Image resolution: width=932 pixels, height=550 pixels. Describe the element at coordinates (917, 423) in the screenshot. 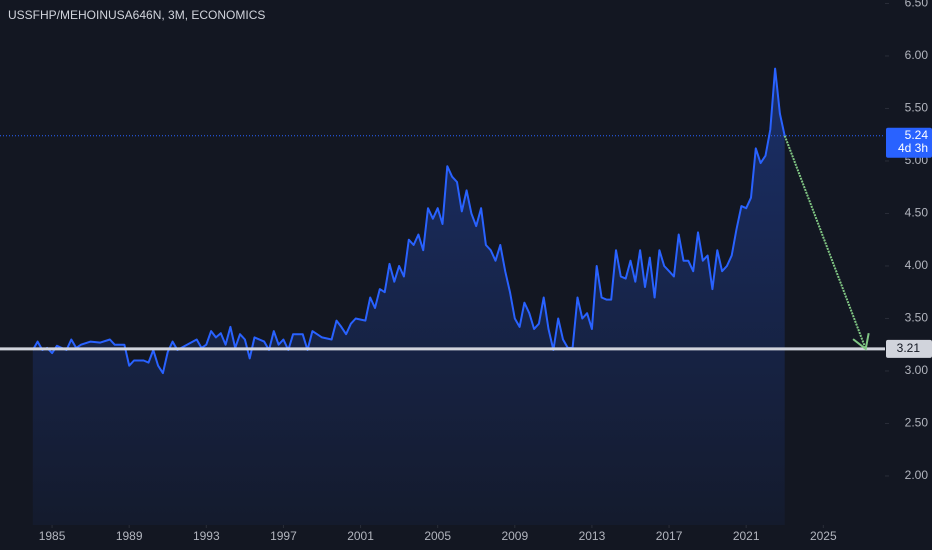

I see `y-tick-label: 2.50` at that location.